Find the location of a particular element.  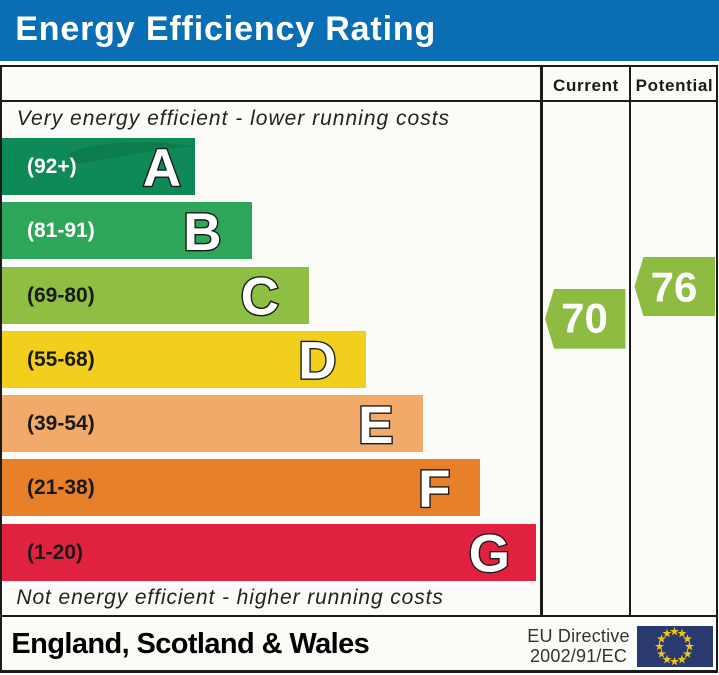

svg-text: 76 is located at coordinates (674, 287).